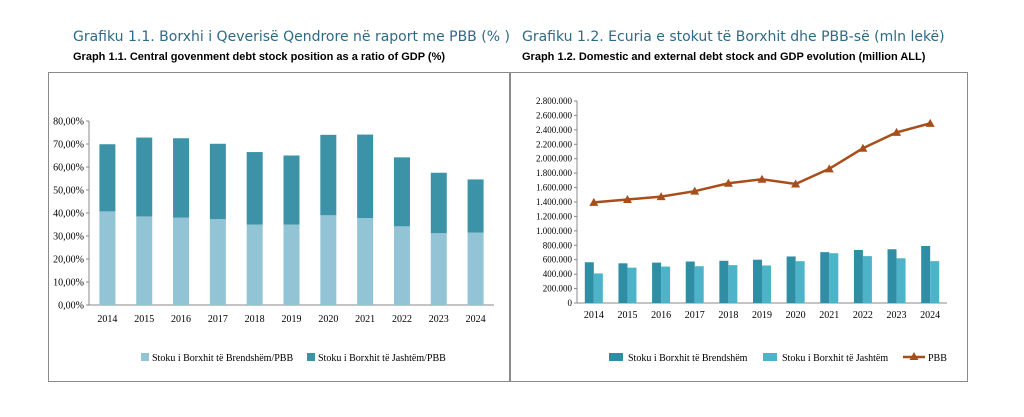 This screenshot has height=417, width=1024. What do you see at coordinates (914, 356) in the screenshot?
I see `legend-marker` at bounding box center [914, 356].